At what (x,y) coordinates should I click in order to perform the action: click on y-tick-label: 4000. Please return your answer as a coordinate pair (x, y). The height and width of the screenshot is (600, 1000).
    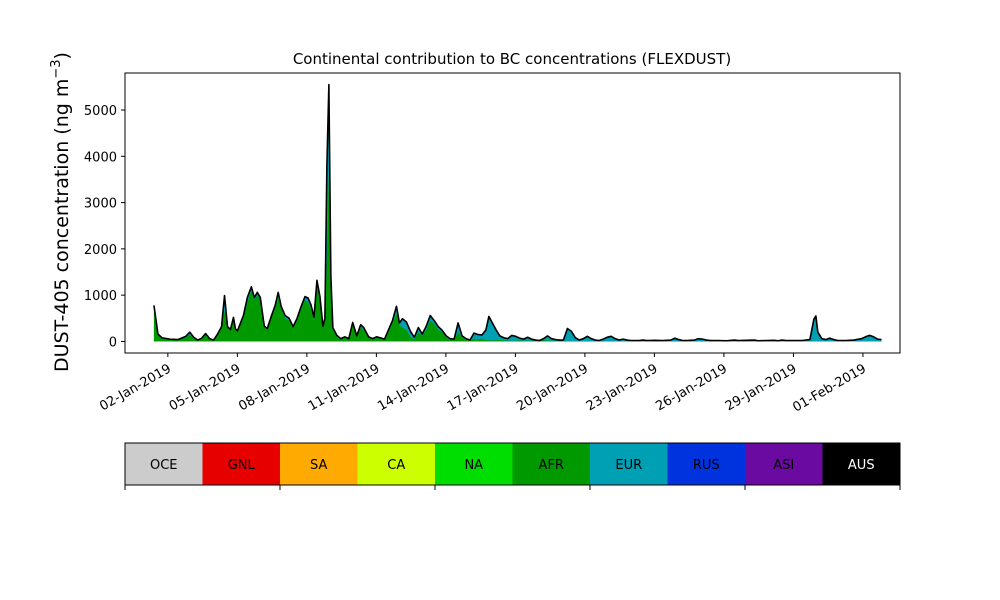
    Looking at the image, I should click on (100, 157).